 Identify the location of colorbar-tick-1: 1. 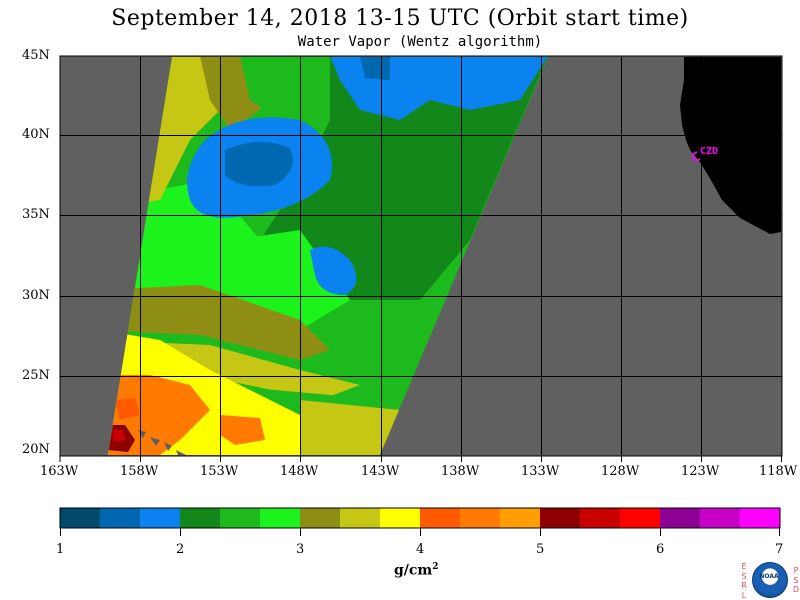
(60, 549).